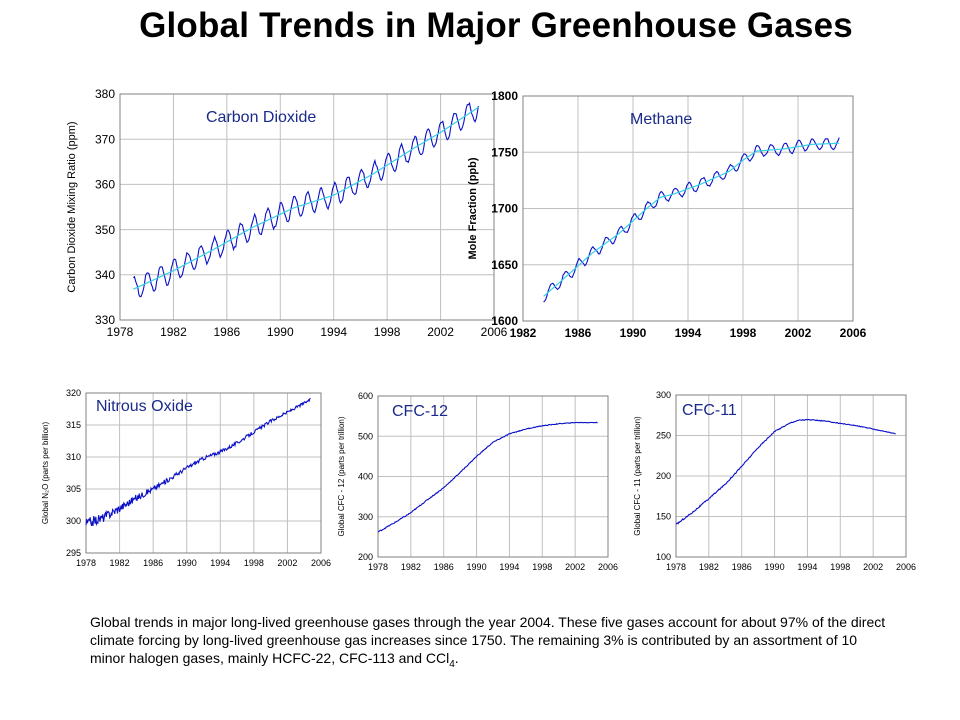  Describe the element at coordinates (105, 320) in the screenshot. I see `y-tick-label: 330` at that location.